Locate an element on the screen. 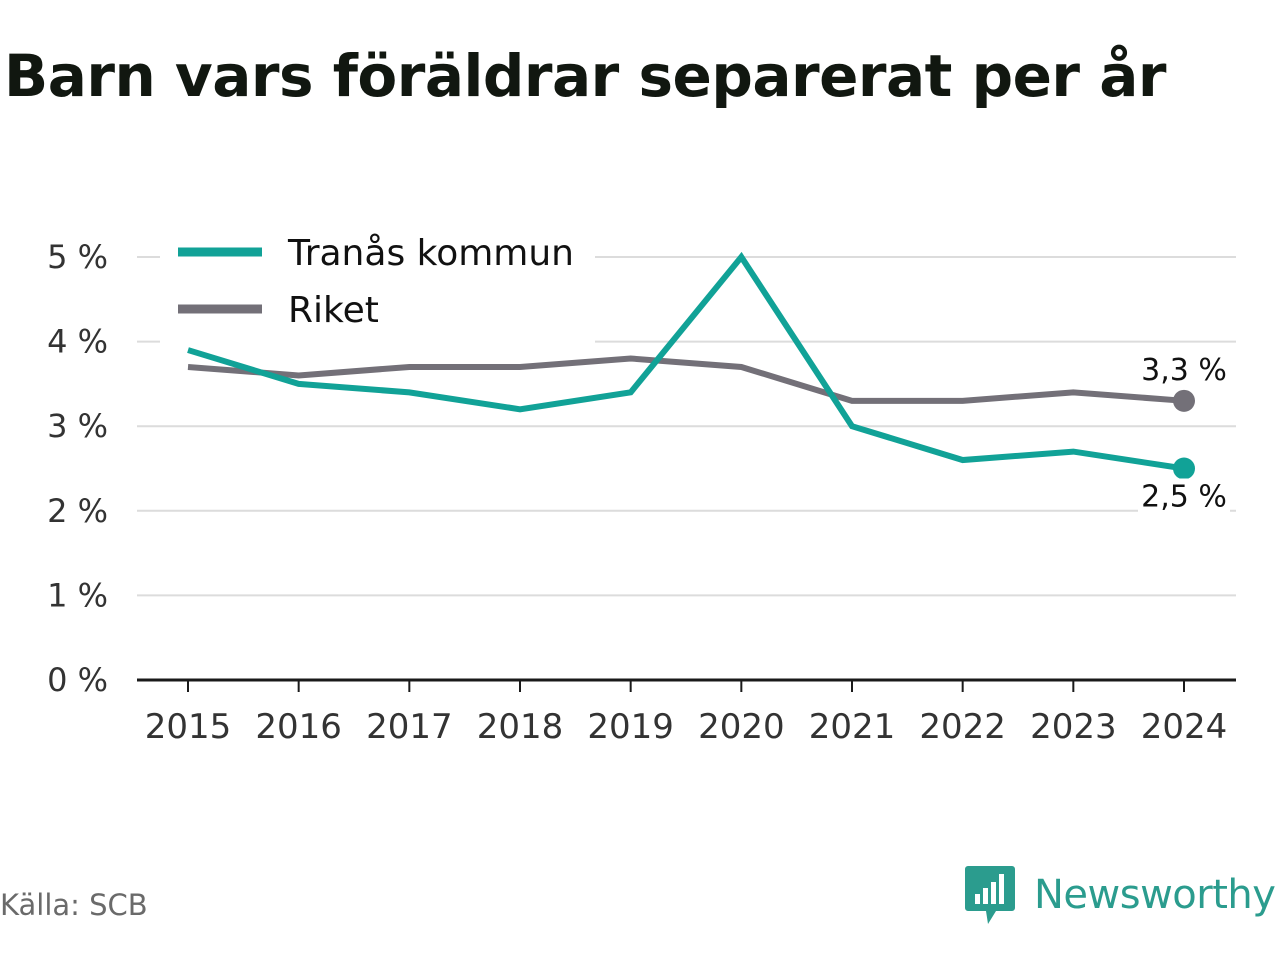 This screenshot has height=960, width=1280. x-tick-label: 2020 is located at coordinates (741, 727).